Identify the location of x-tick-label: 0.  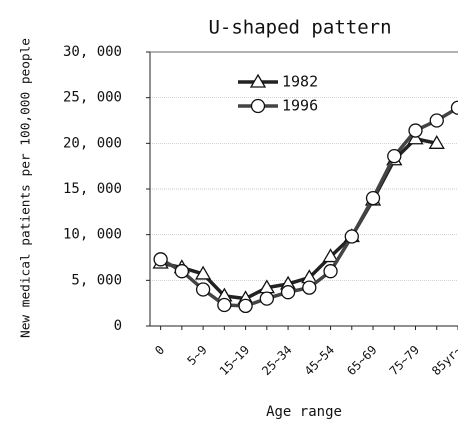
(159, 350).